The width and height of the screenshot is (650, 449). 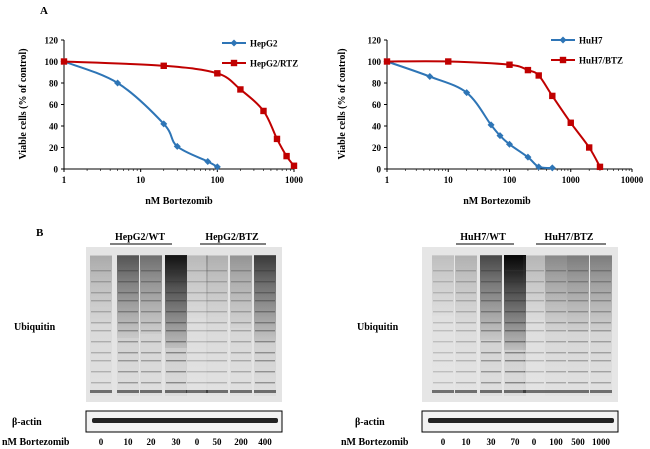 I want to click on legend-label: HuH7/BTZ, so click(x=601, y=61).